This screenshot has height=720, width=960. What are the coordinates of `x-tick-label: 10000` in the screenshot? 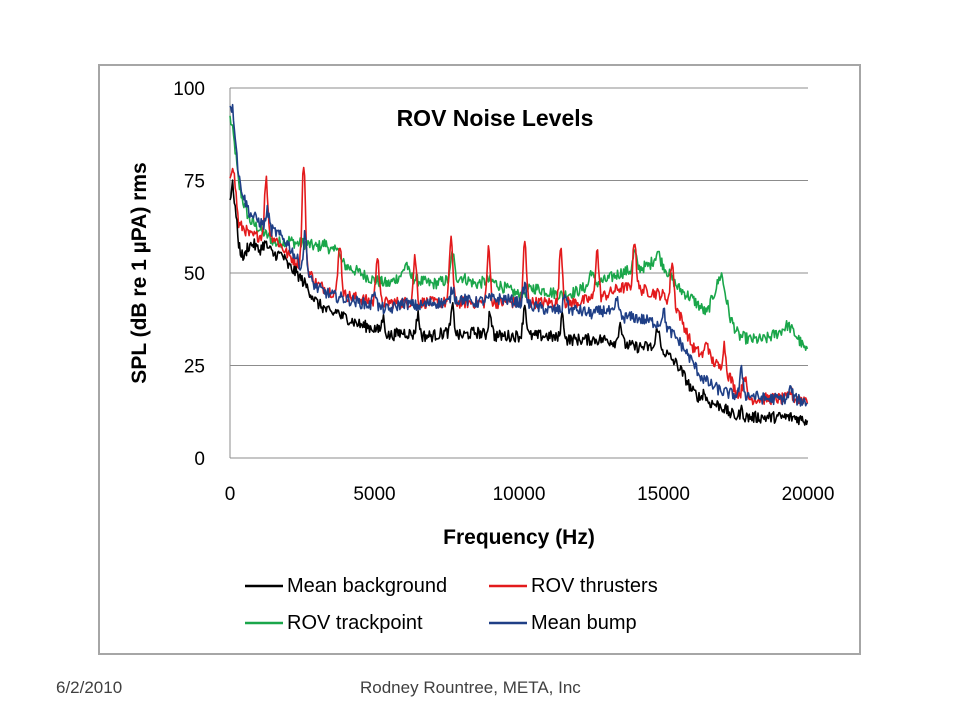 It's located at (519, 494).